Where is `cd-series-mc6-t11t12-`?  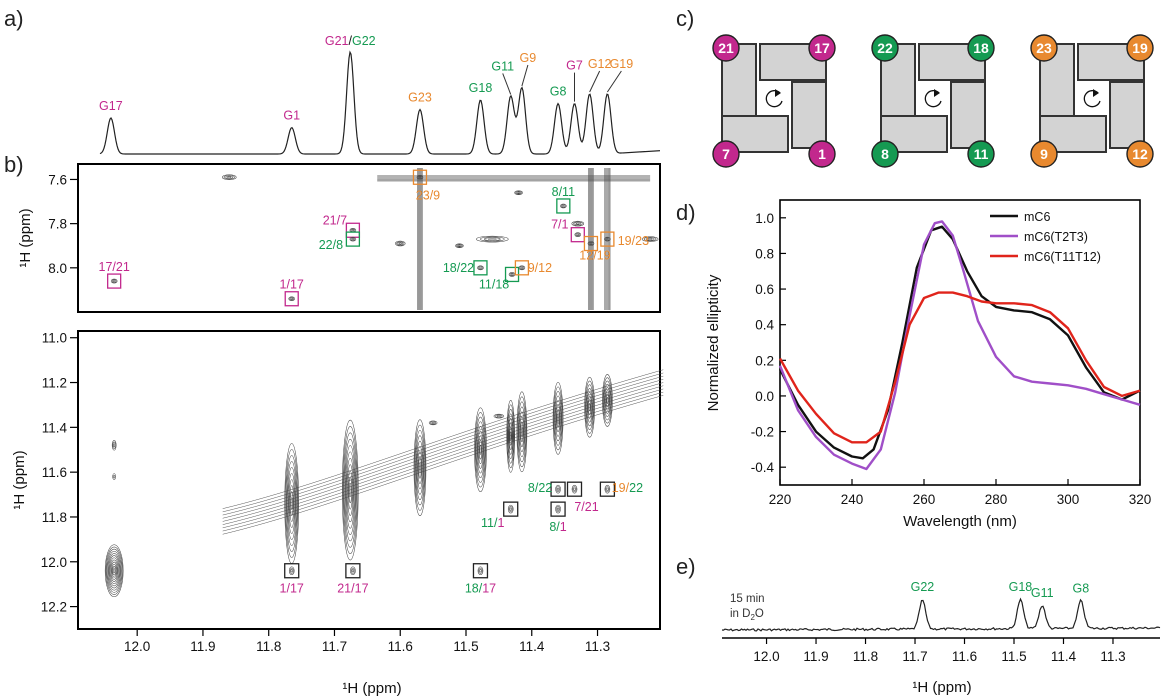
cd-series-mc6-t11t12- is located at coordinates (959, 367).